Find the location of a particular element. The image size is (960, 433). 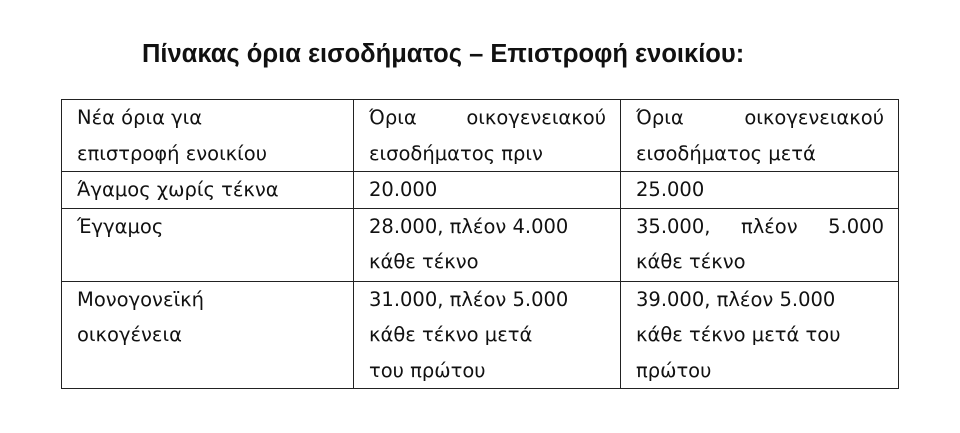

header-cell-before: Όρια οικογενειακού εισοδήματος πριν is located at coordinates (487, 135).